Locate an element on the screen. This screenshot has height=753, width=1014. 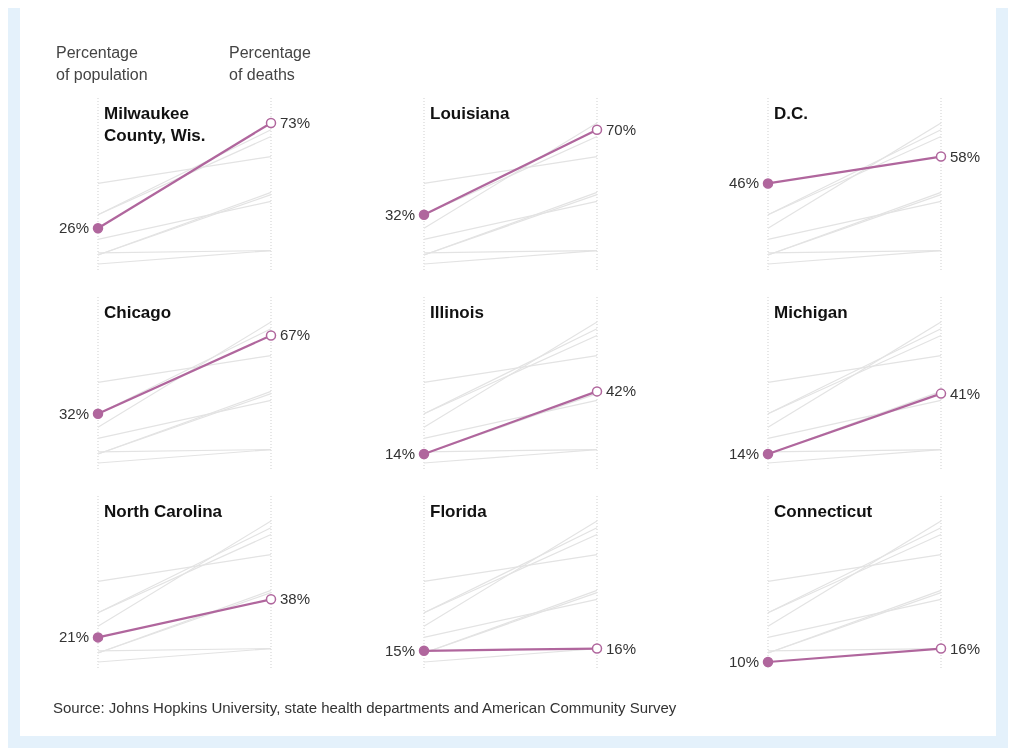
chart-title: Louisiana is located at coordinates (470, 113).